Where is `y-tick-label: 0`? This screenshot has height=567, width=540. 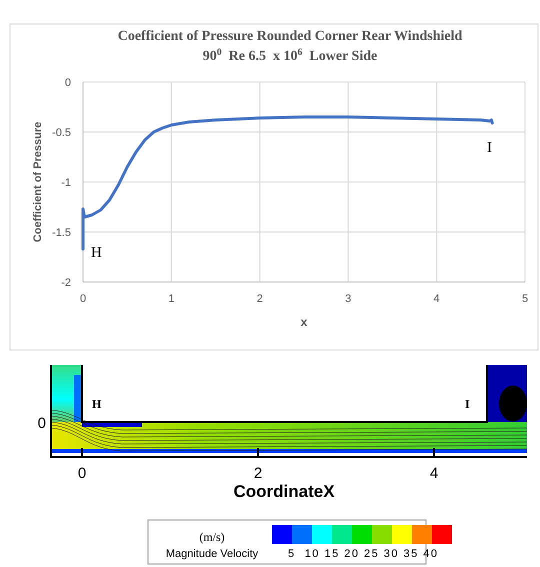 y-tick-label: 0 is located at coordinates (67, 83).